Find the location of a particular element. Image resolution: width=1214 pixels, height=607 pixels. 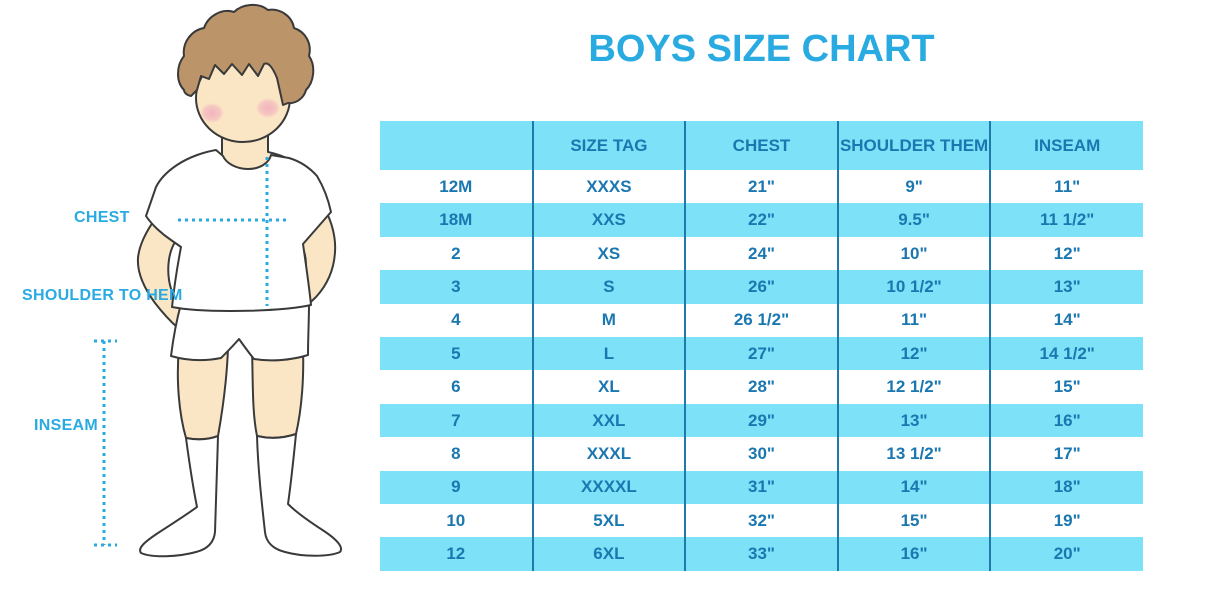

cell: L is located at coordinates (608, 354).